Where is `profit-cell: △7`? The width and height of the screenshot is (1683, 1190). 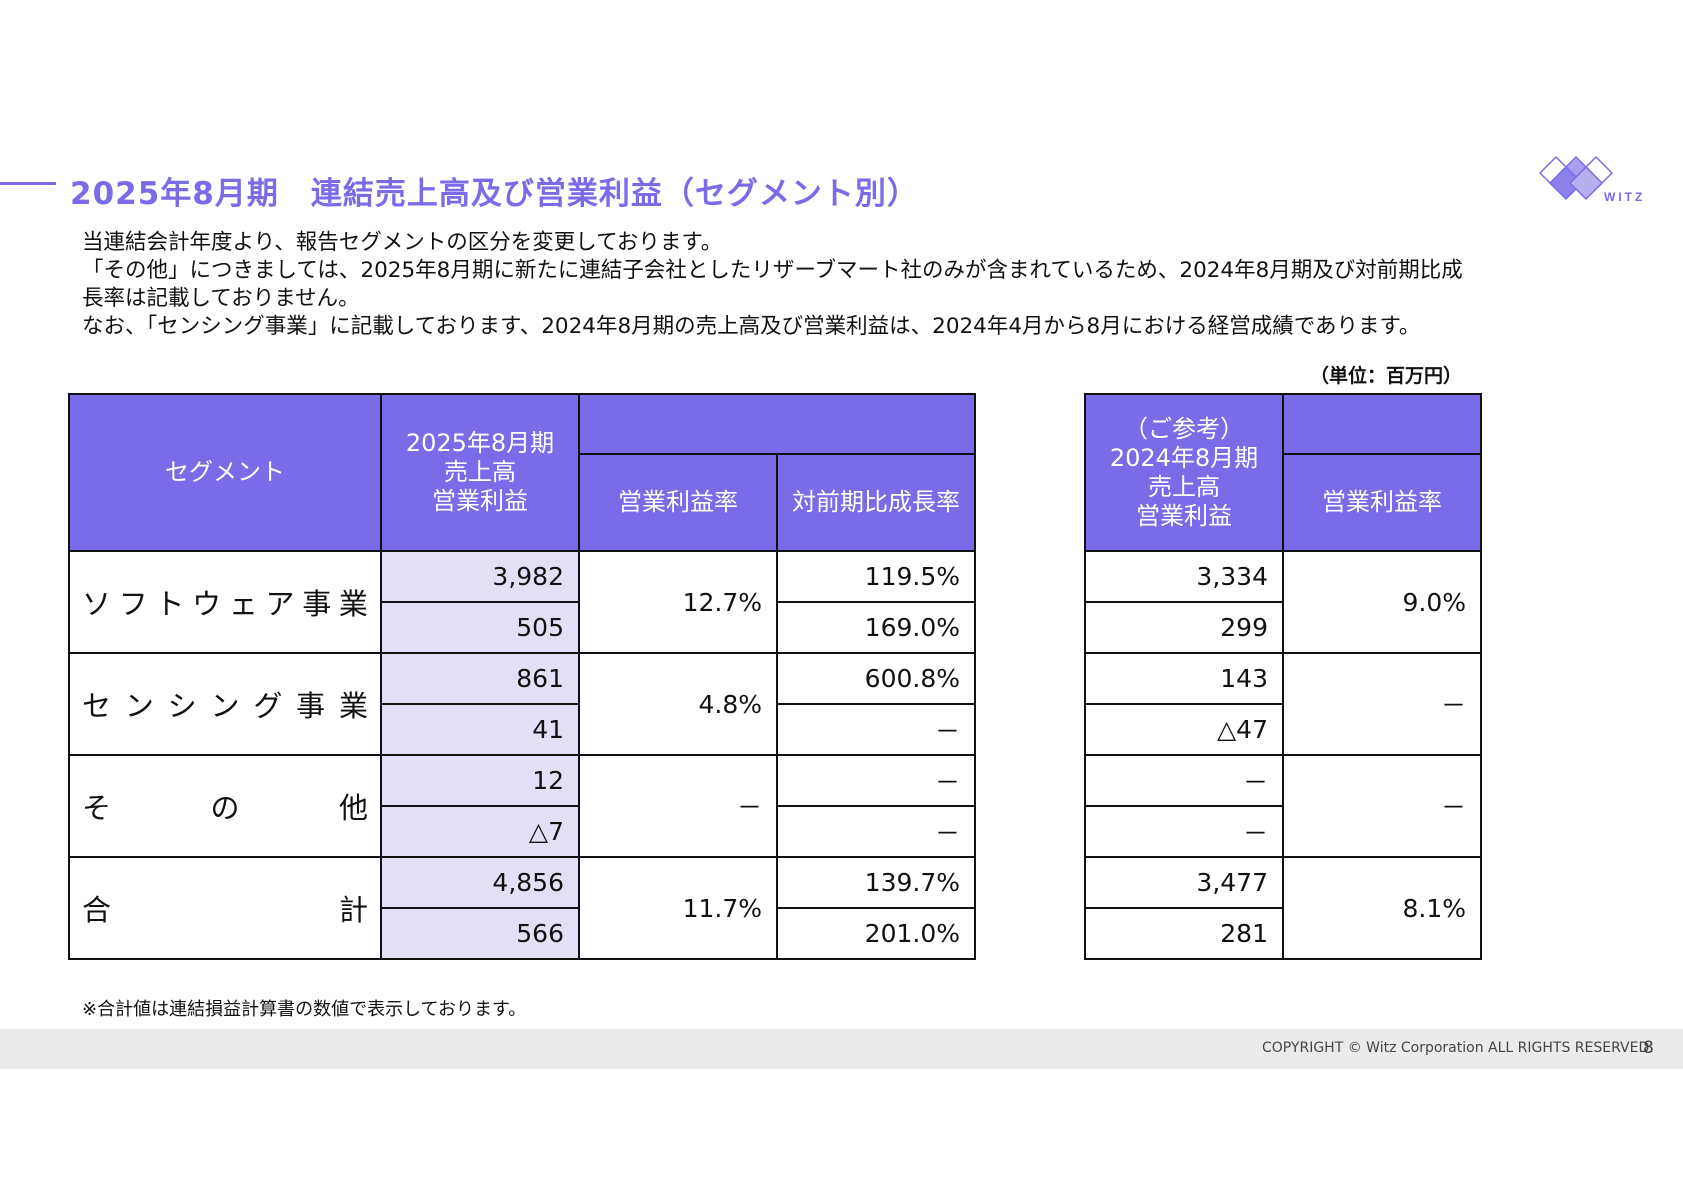
profit-cell: △7 is located at coordinates (480, 831).